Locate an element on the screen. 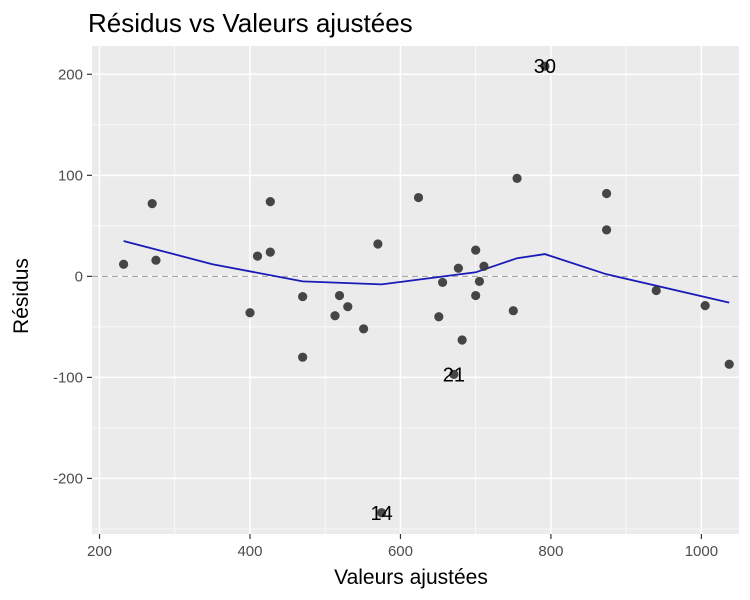 The width and height of the screenshot is (750, 600). y-tick-label: 200 is located at coordinates (70, 74).